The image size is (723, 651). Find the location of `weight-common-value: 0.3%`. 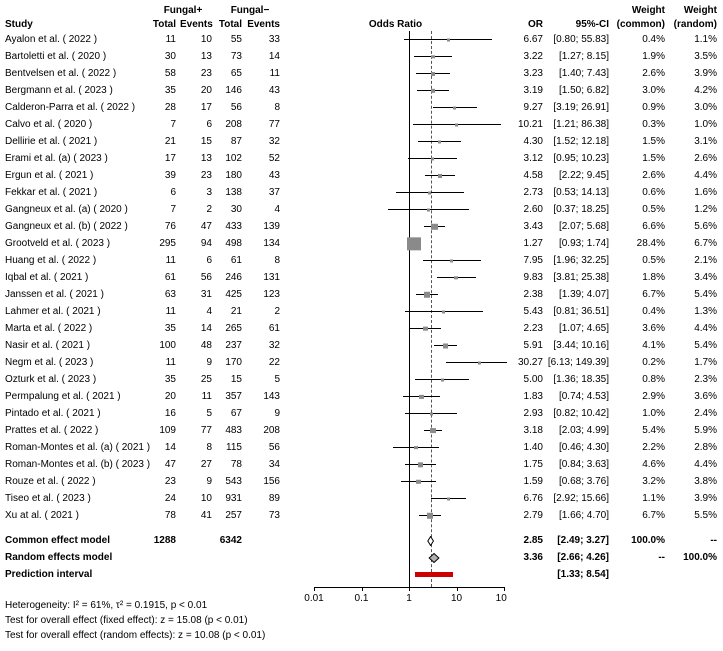

weight-common-value: 0.3% is located at coordinates (653, 124).